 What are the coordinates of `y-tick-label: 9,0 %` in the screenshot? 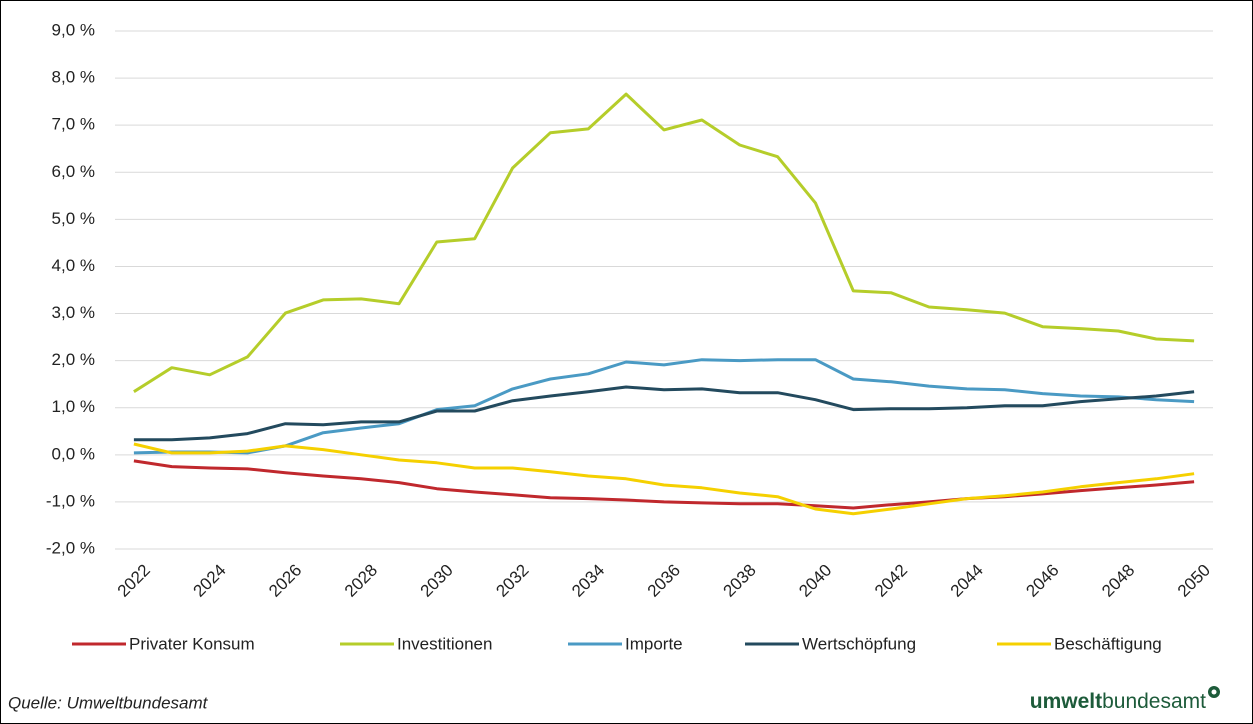 It's located at (73, 29).